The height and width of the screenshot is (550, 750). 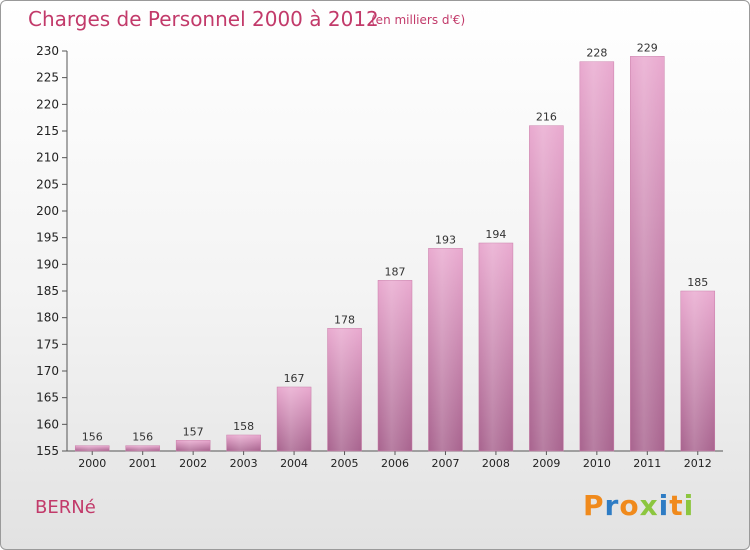 What do you see at coordinates (647, 47) in the screenshot?
I see `data-label: 229` at bounding box center [647, 47].